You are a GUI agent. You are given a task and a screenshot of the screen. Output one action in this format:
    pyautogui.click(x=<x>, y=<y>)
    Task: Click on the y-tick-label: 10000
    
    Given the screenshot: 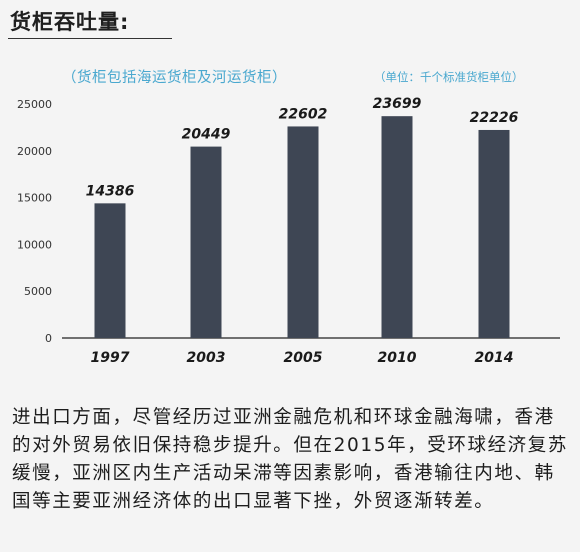 What is the action you would take?
    pyautogui.click(x=34, y=244)
    